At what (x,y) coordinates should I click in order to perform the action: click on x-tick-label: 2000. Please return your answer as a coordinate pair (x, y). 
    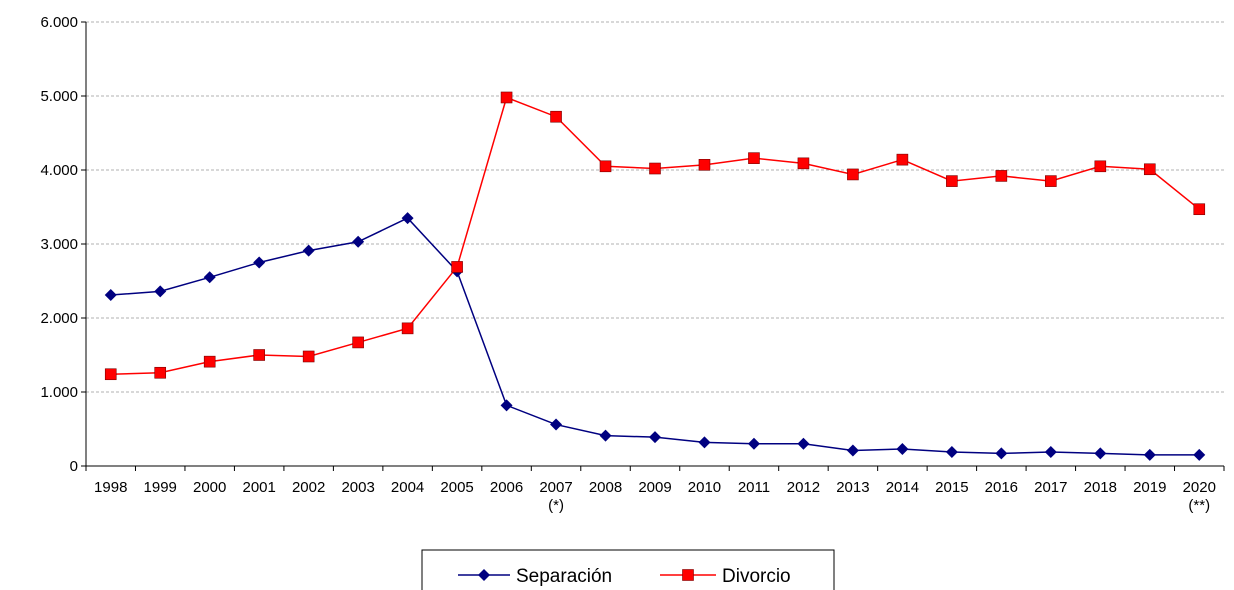
    Looking at the image, I should click on (209, 487).